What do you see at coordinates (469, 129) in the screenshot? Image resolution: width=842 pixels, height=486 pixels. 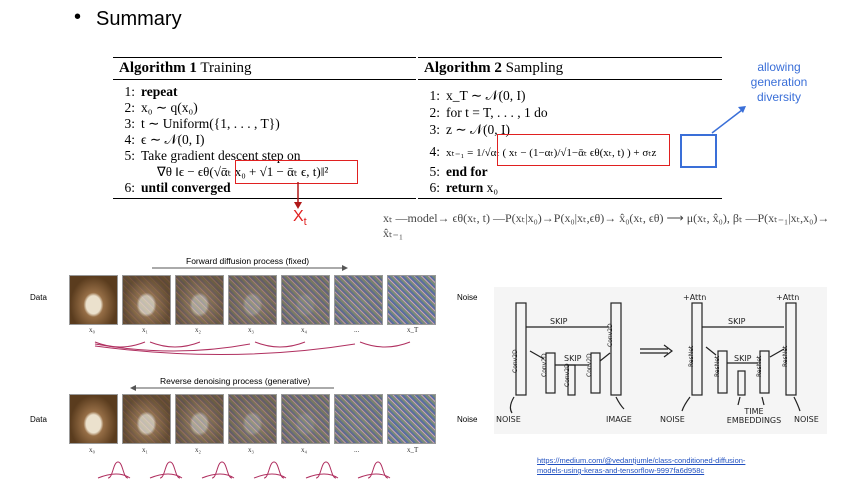 I see `alg2-line-3: 3: z ∼ 𝒩(0, I)` at bounding box center [469, 129].